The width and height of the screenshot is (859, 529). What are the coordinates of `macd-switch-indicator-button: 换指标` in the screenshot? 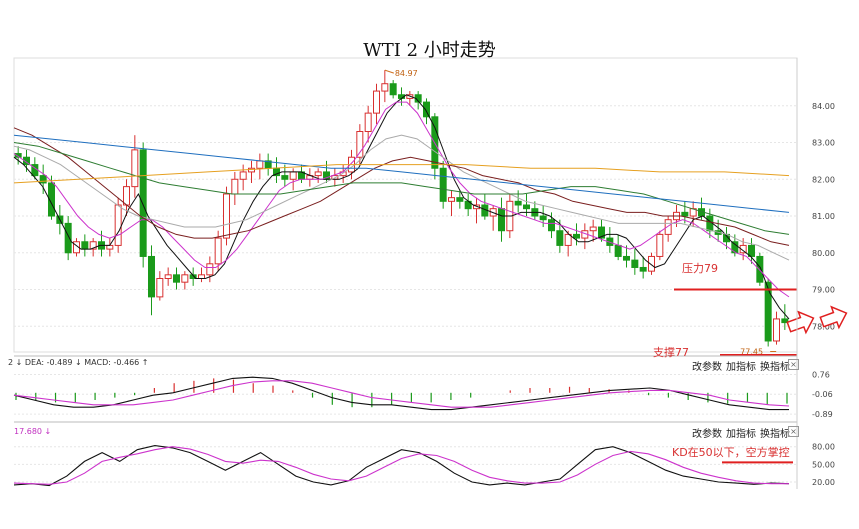 It's located at (775, 367).